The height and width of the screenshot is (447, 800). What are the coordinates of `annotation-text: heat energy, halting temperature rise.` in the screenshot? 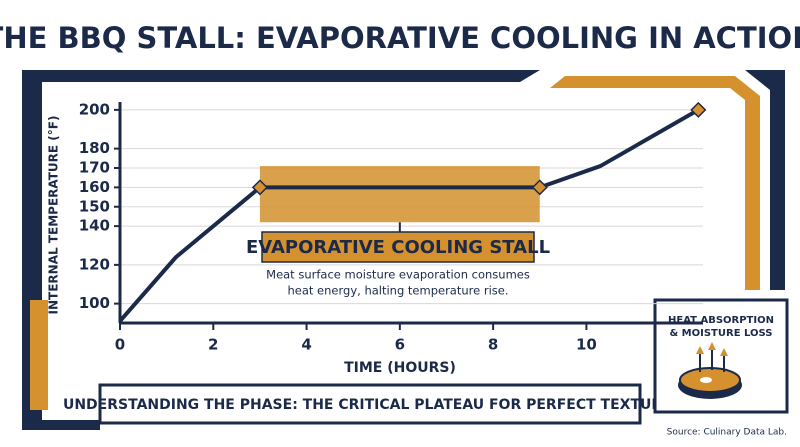 It's located at (397, 291).